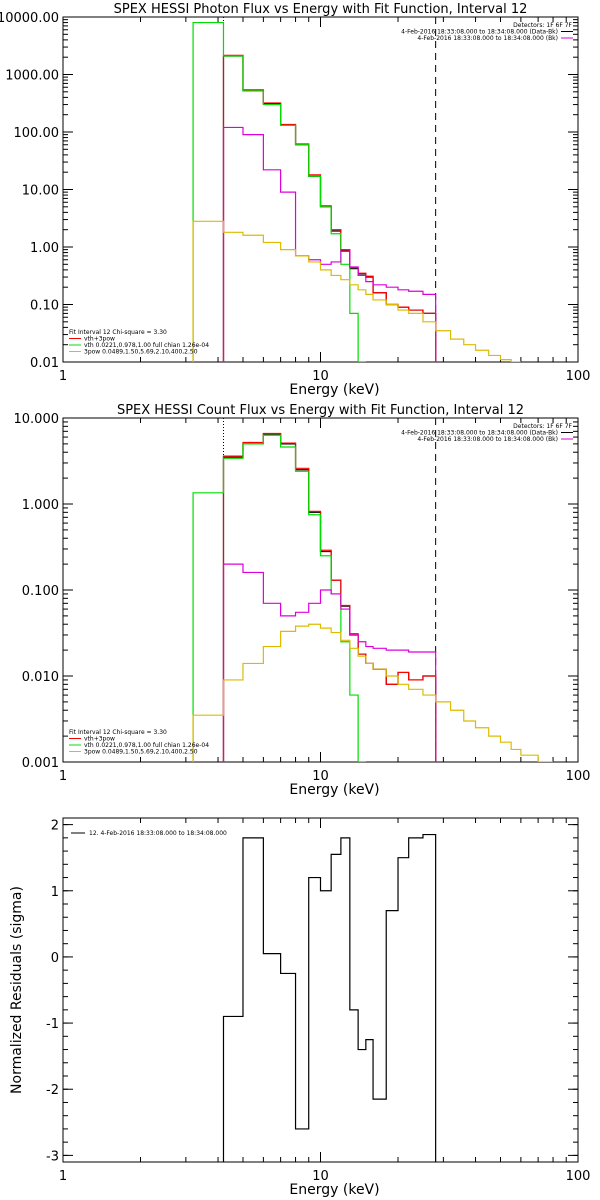 The image size is (600, 1200). Describe the element at coordinates (37, 133) in the screenshot. I see `y-tick-label: 100.00` at that location.